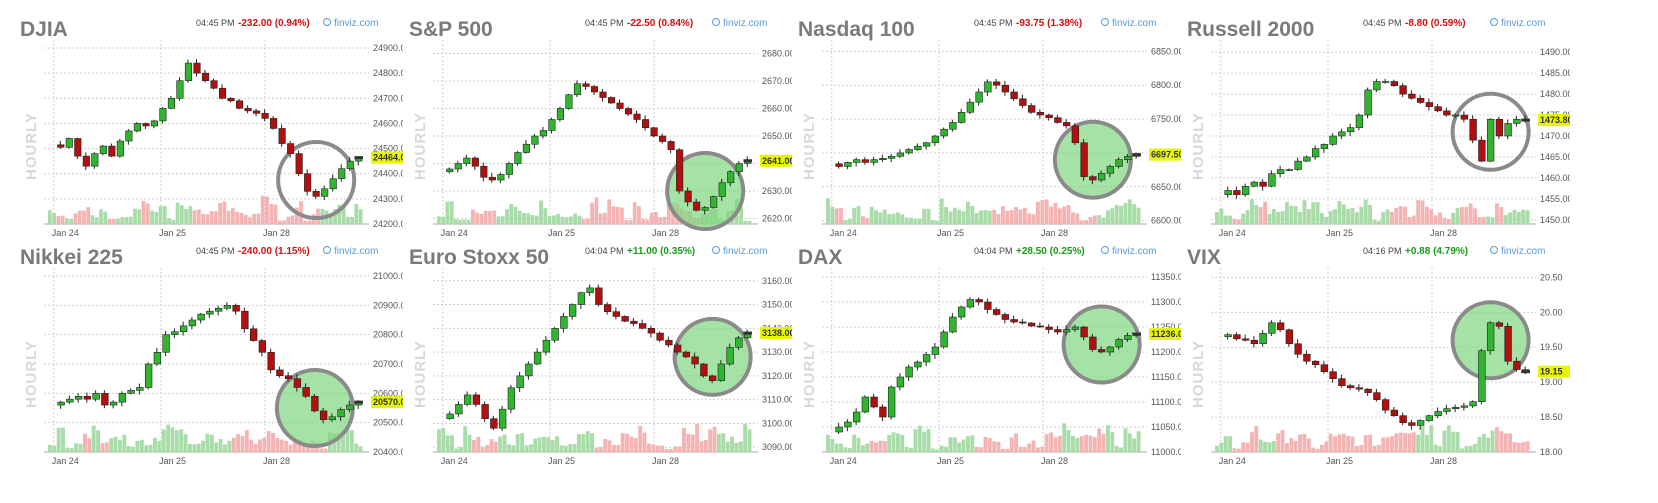 The image size is (1658, 503). I want to click on y-tick-label: 24200.0, so click(388, 224).